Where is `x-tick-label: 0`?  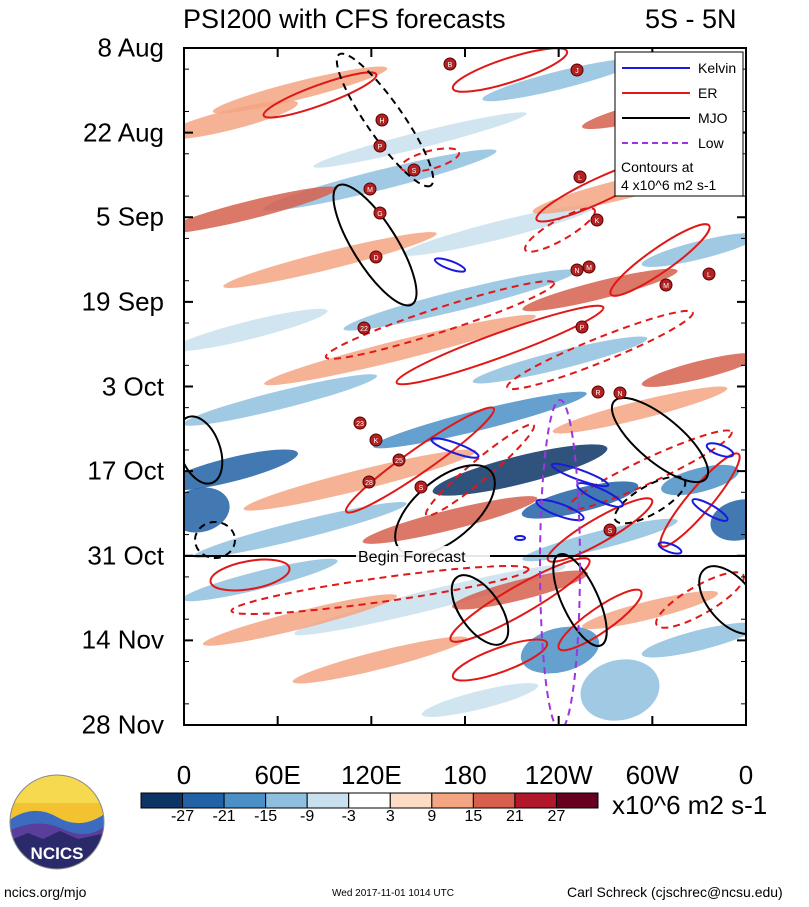
x-tick-label: 0 is located at coordinates (184, 775).